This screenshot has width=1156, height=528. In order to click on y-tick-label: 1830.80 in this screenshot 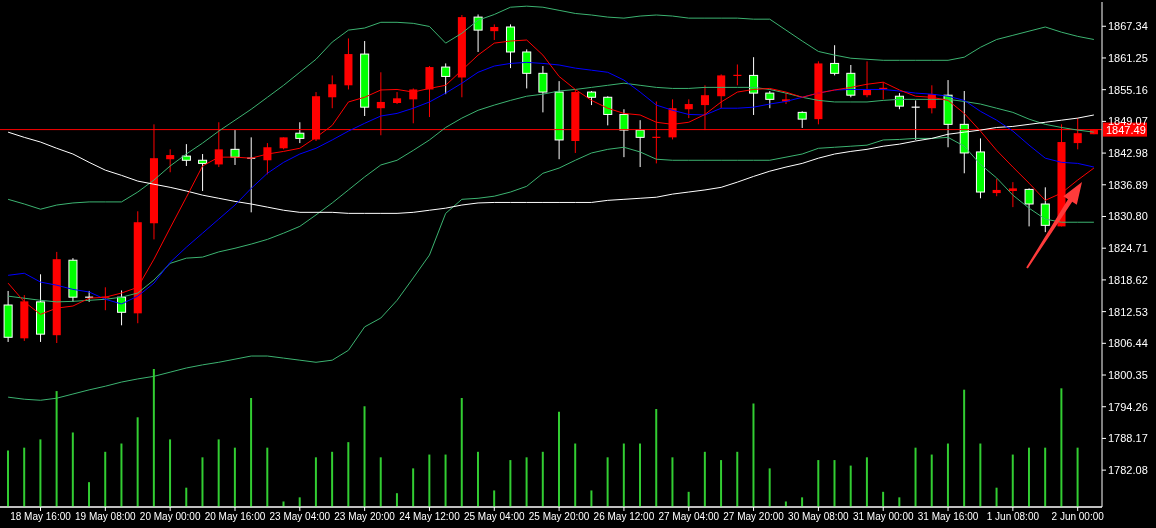, I will do `click(1128, 216)`.